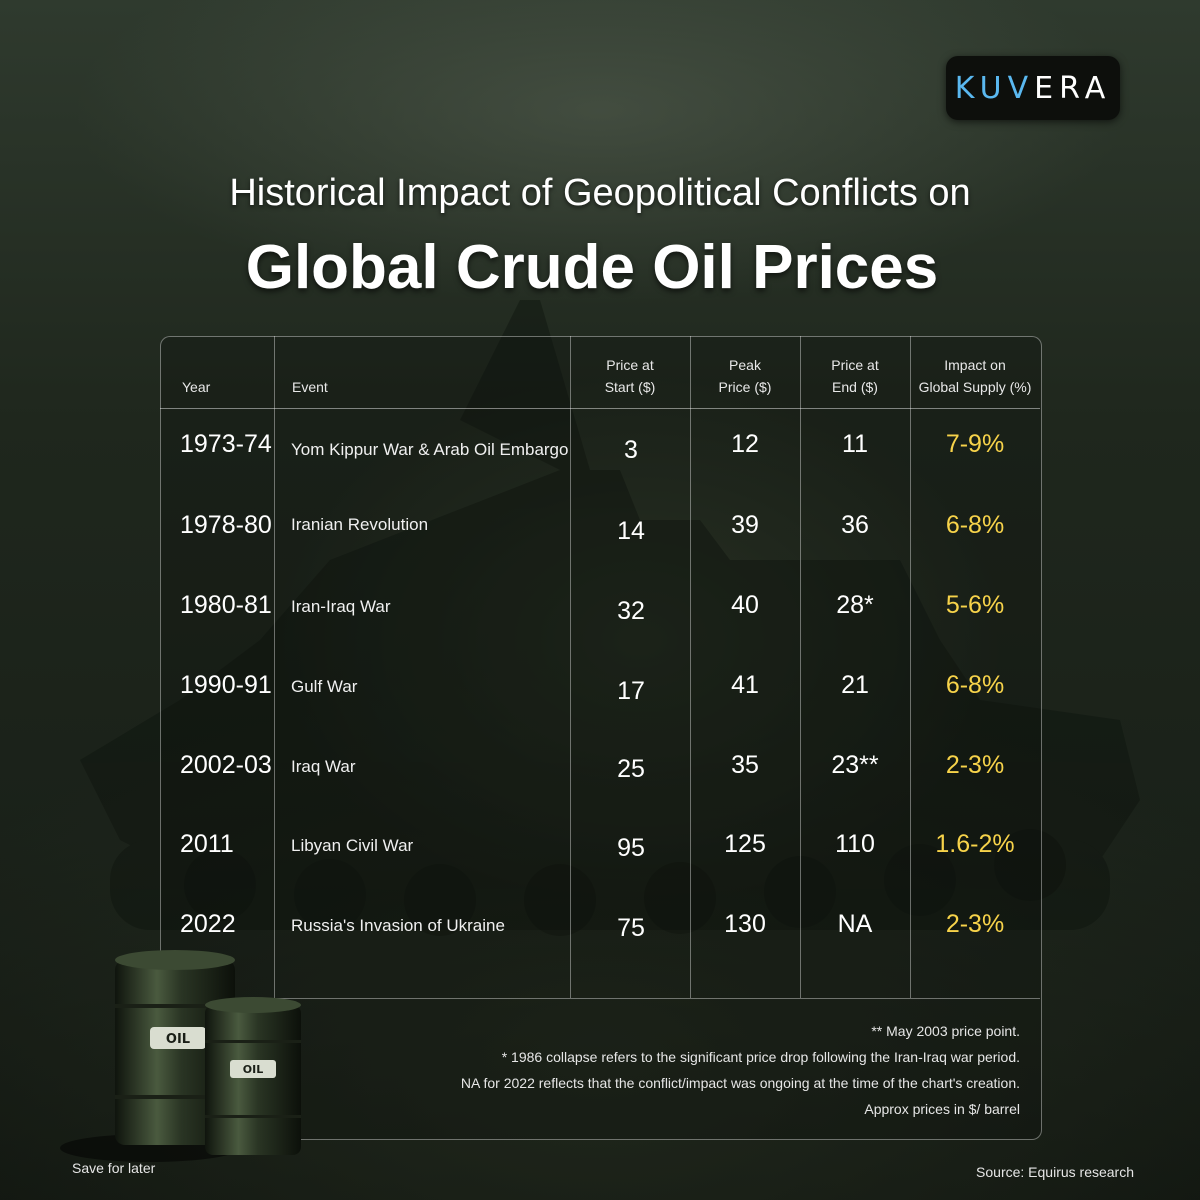  I want to click on cell-year: 2022, so click(208, 923).